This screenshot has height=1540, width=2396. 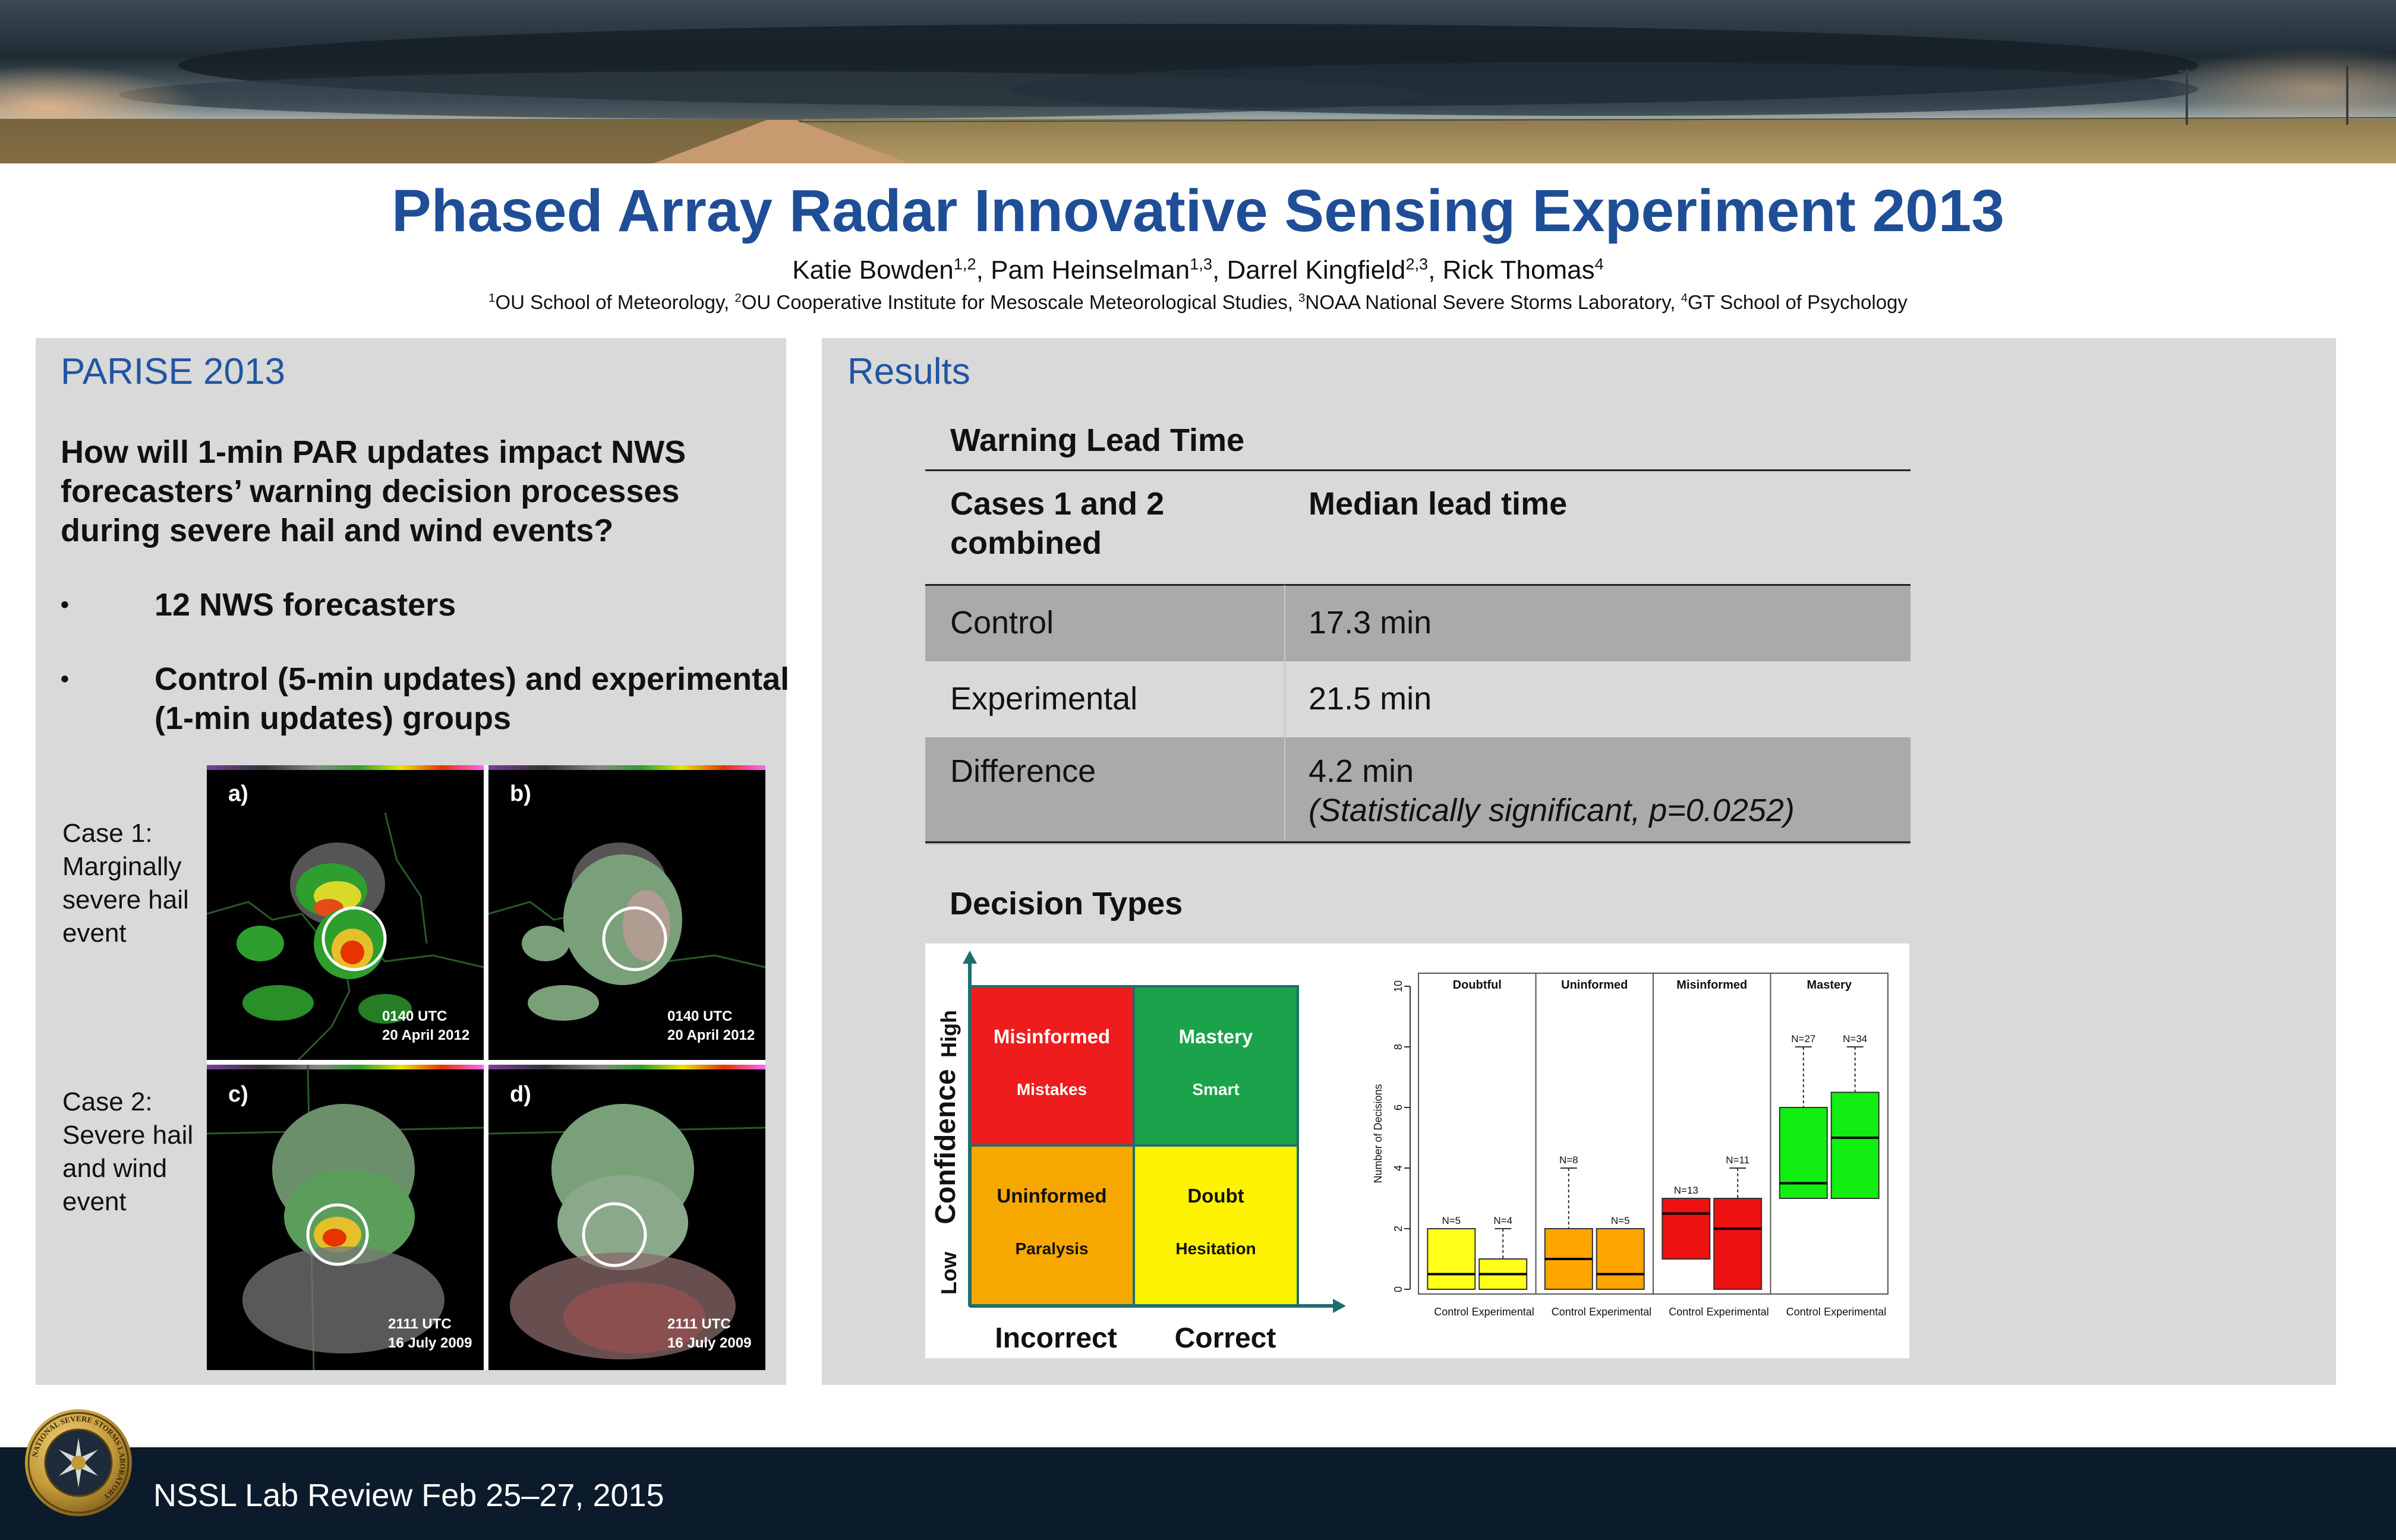 What do you see at coordinates (1398, 1107) in the screenshot?
I see `y-tick-label: 6` at bounding box center [1398, 1107].